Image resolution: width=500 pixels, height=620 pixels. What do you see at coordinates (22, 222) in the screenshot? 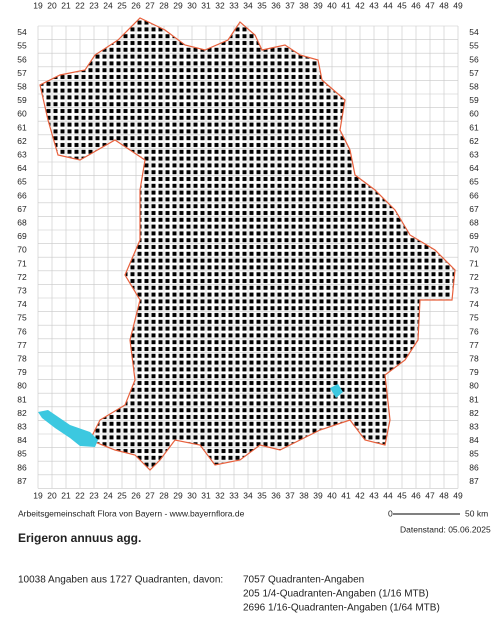
I see `row-label: 68` at bounding box center [22, 222].